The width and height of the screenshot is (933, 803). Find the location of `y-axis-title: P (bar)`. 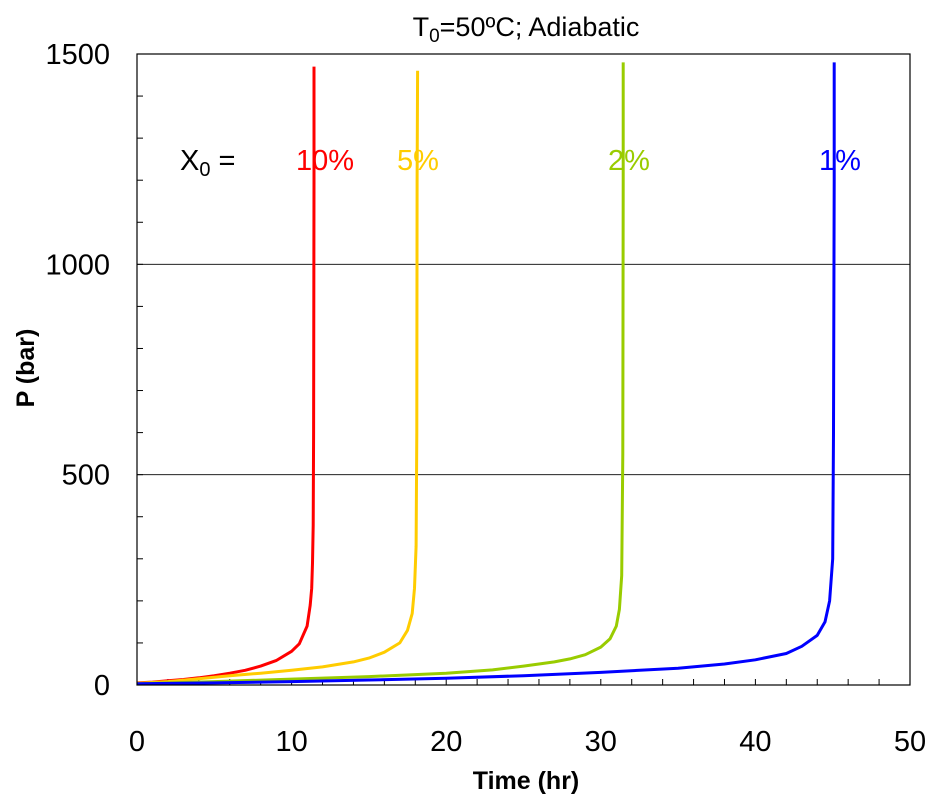

y-axis-title: P (bar) is located at coordinates (26, 368).